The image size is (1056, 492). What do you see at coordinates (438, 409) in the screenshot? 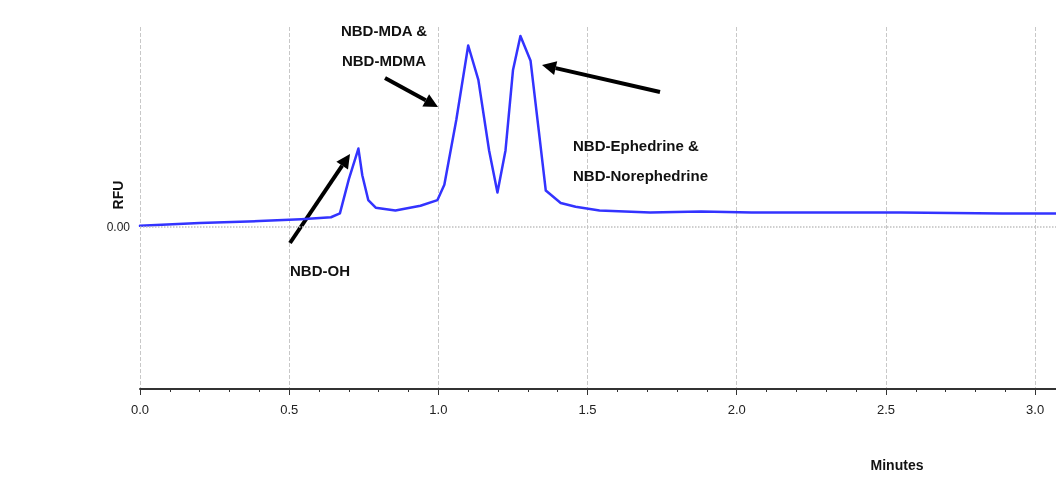
I see `x-tick-label: 1.0` at bounding box center [438, 409].